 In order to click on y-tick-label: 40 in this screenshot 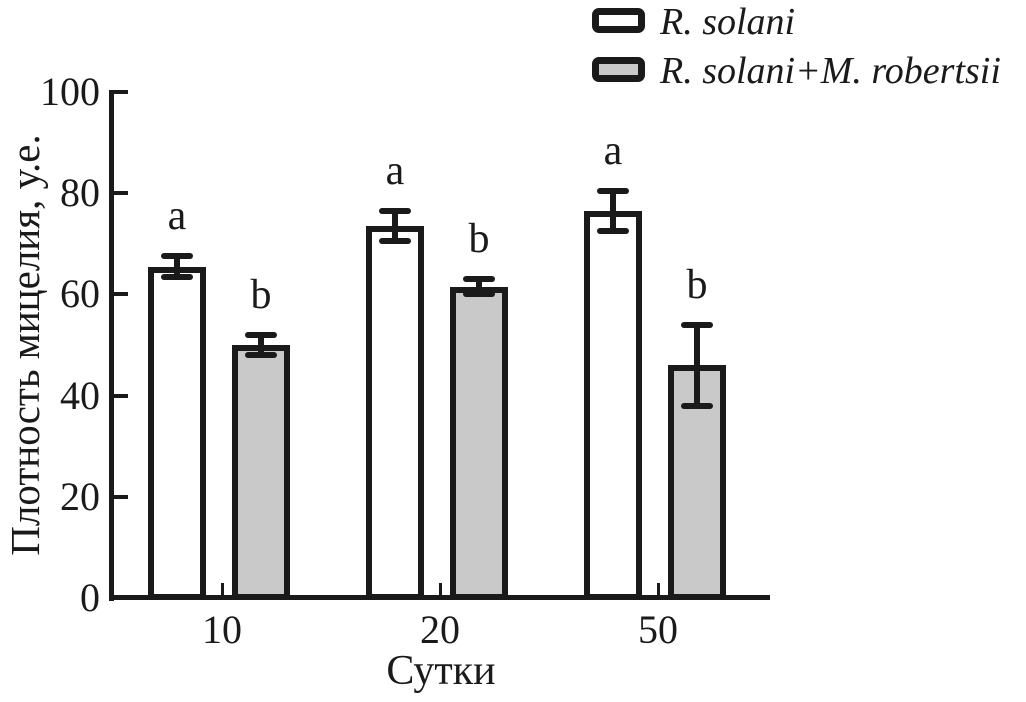, I will do `click(80, 395)`.